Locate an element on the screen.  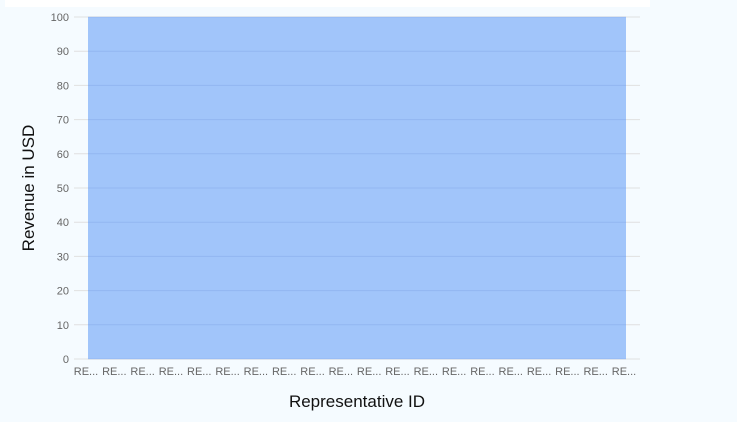
y-tick-label: 60 is located at coordinates (63, 155).